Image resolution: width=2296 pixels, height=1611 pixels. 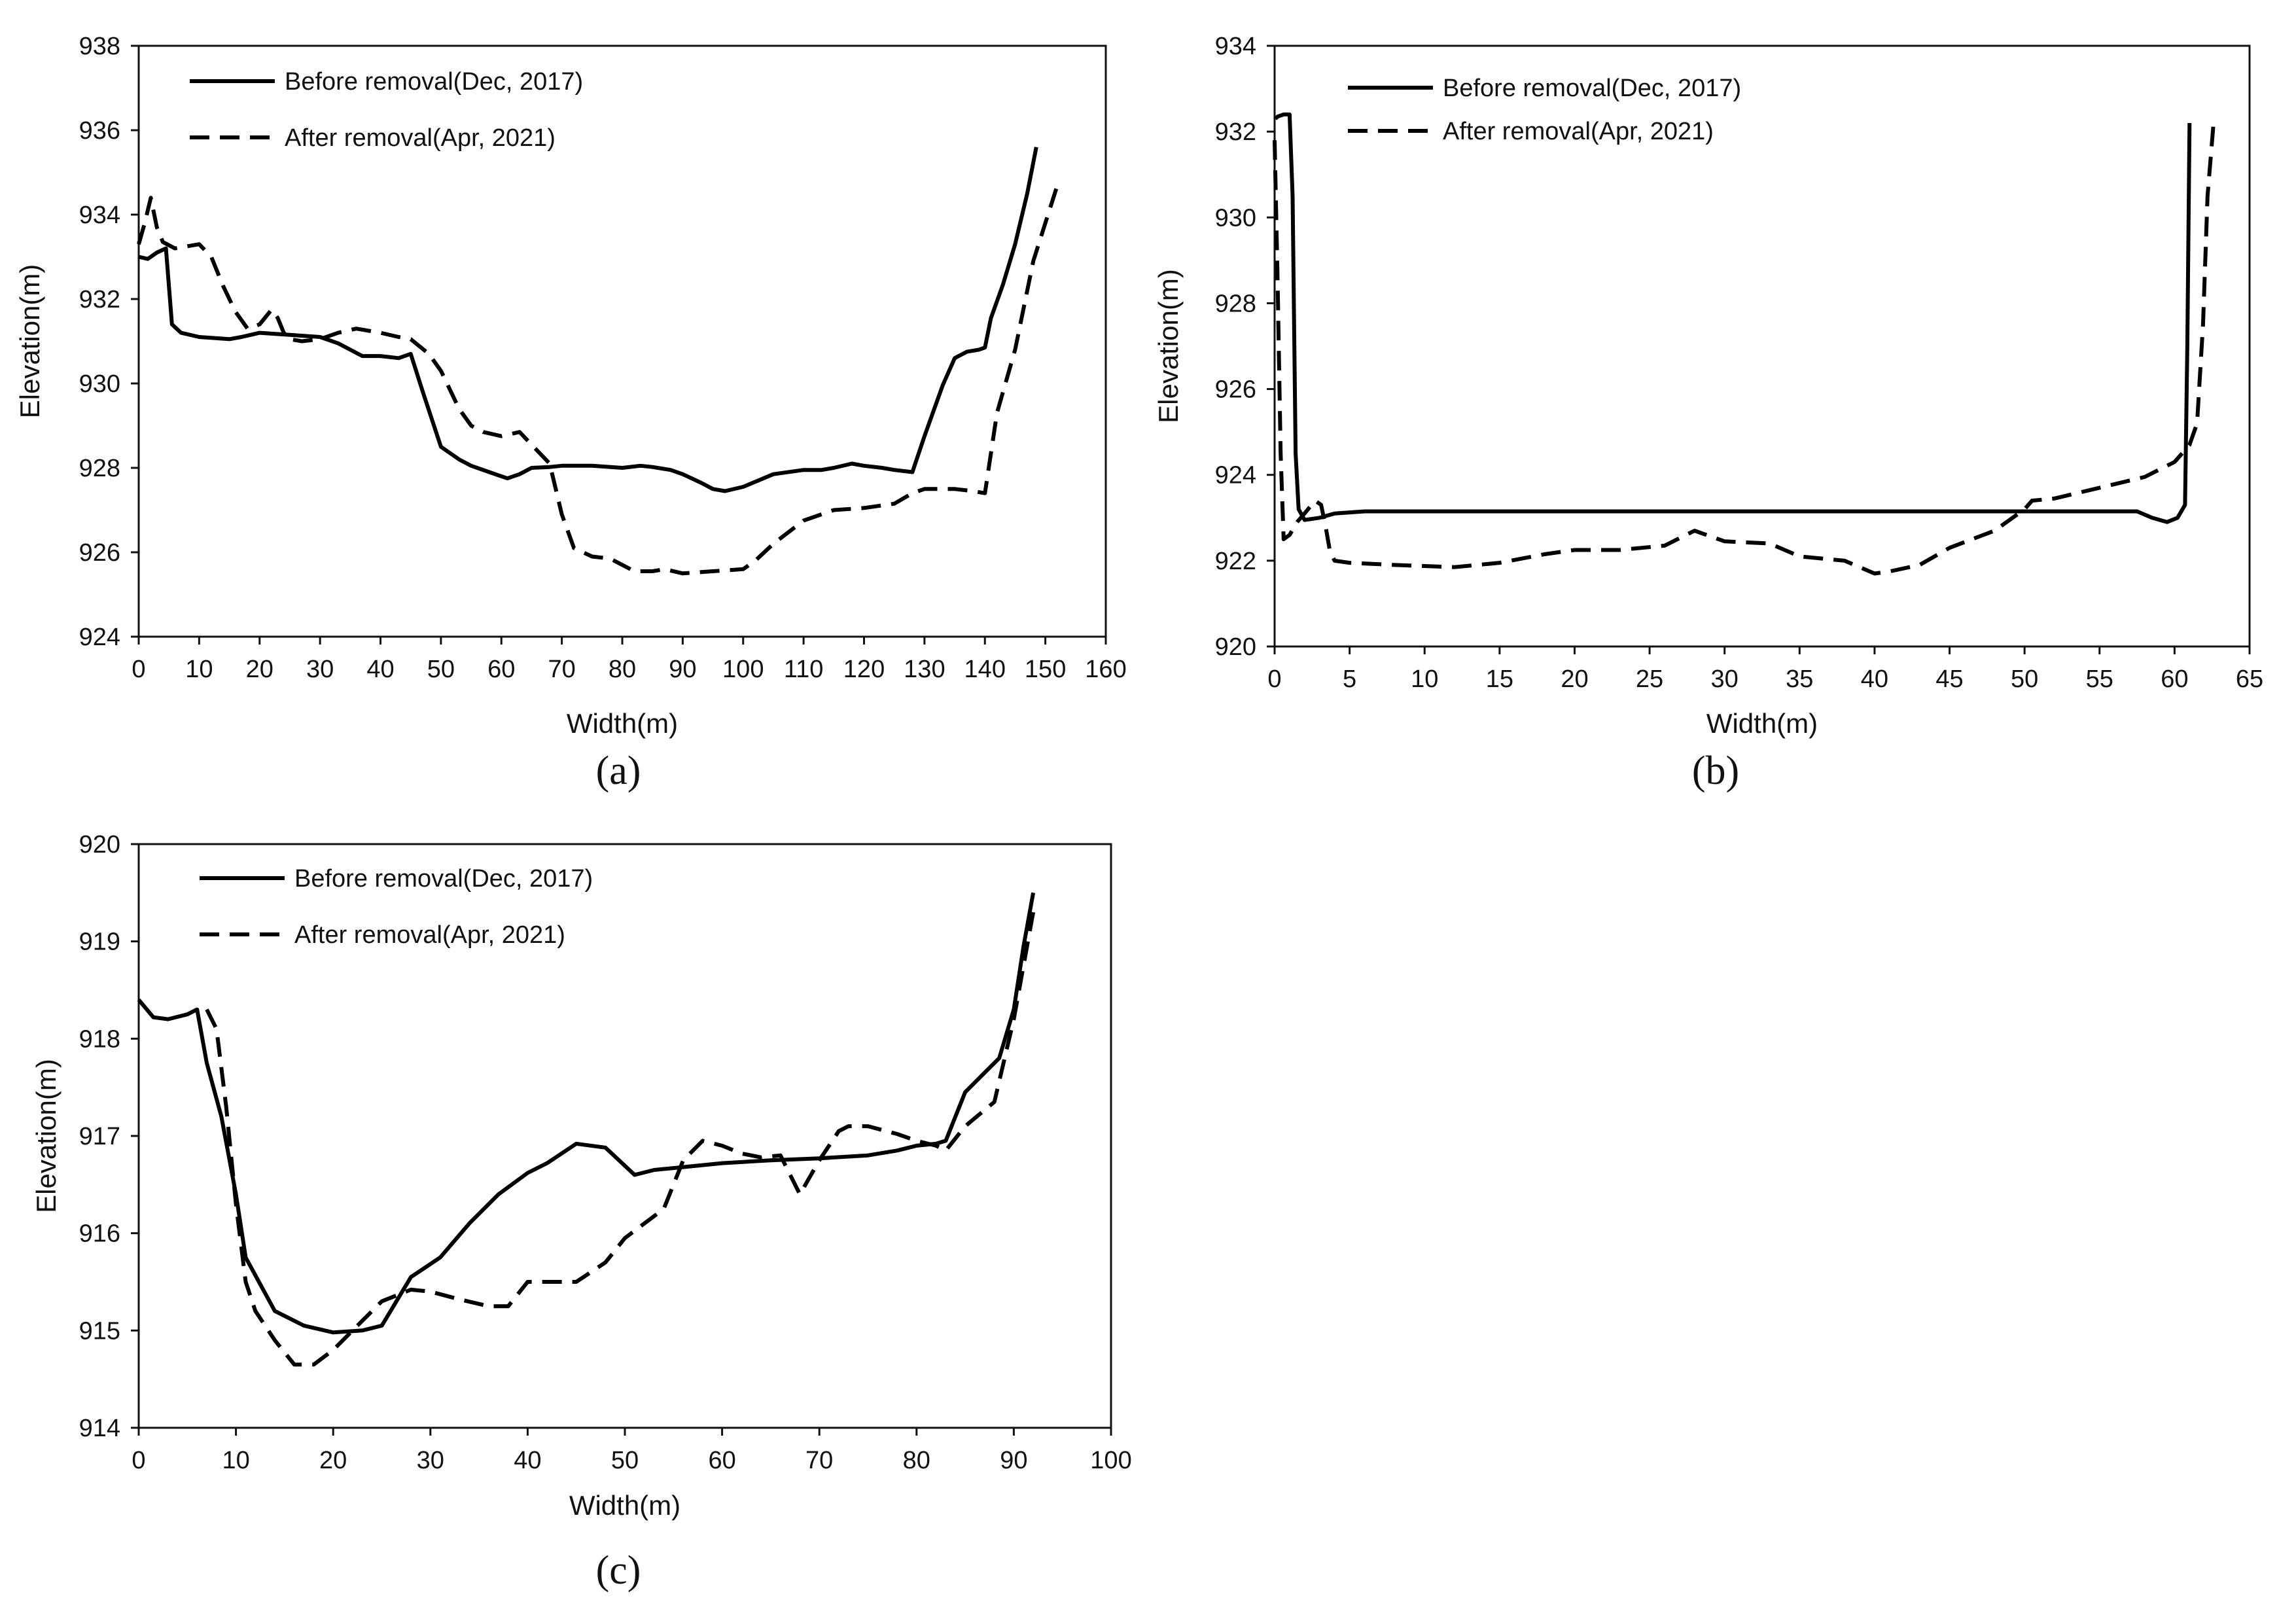 I want to click on y-tick-label: 914, so click(x=100, y=1428).